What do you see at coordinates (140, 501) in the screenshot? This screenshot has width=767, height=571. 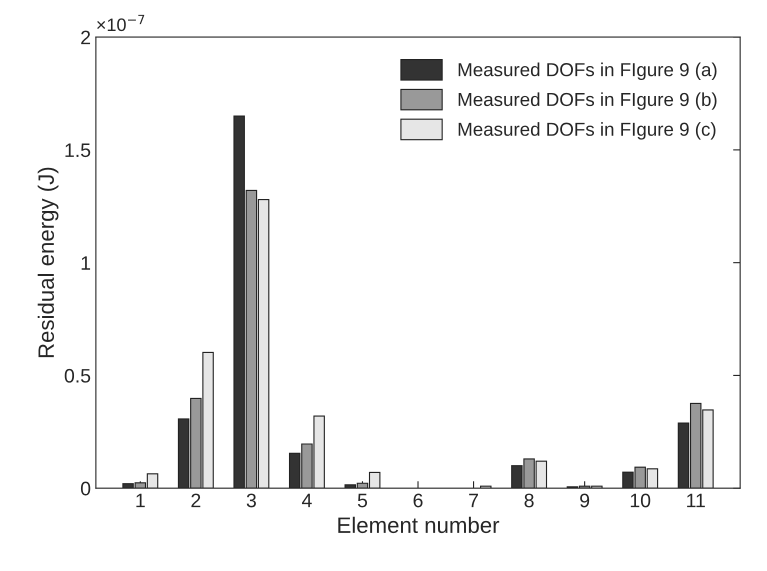 I see `x-tick-label: 1` at bounding box center [140, 501].